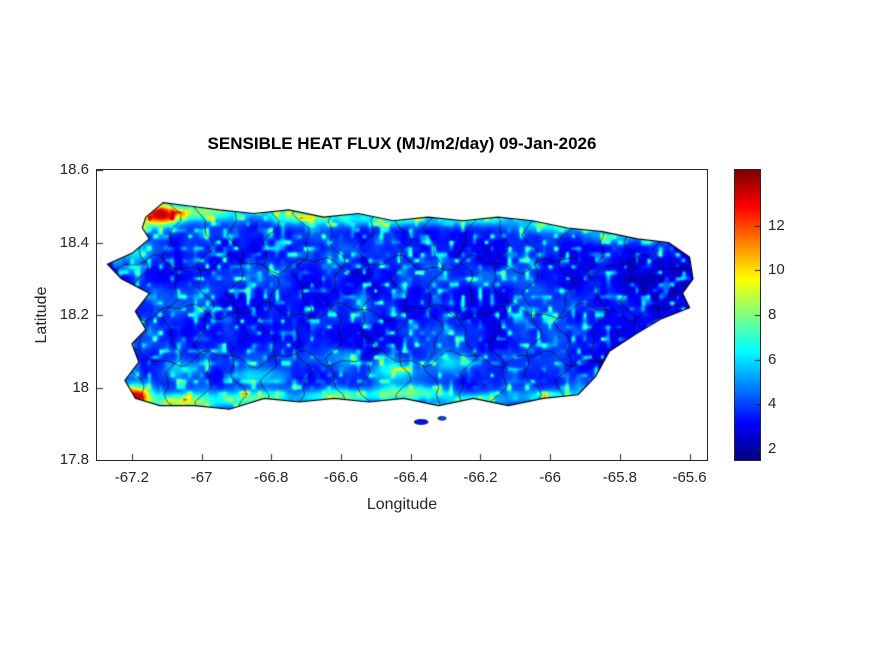 This screenshot has width=875, height=656. What do you see at coordinates (402, 504) in the screenshot?
I see `x-axis-label: Longitude` at bounding box center [402, 504].